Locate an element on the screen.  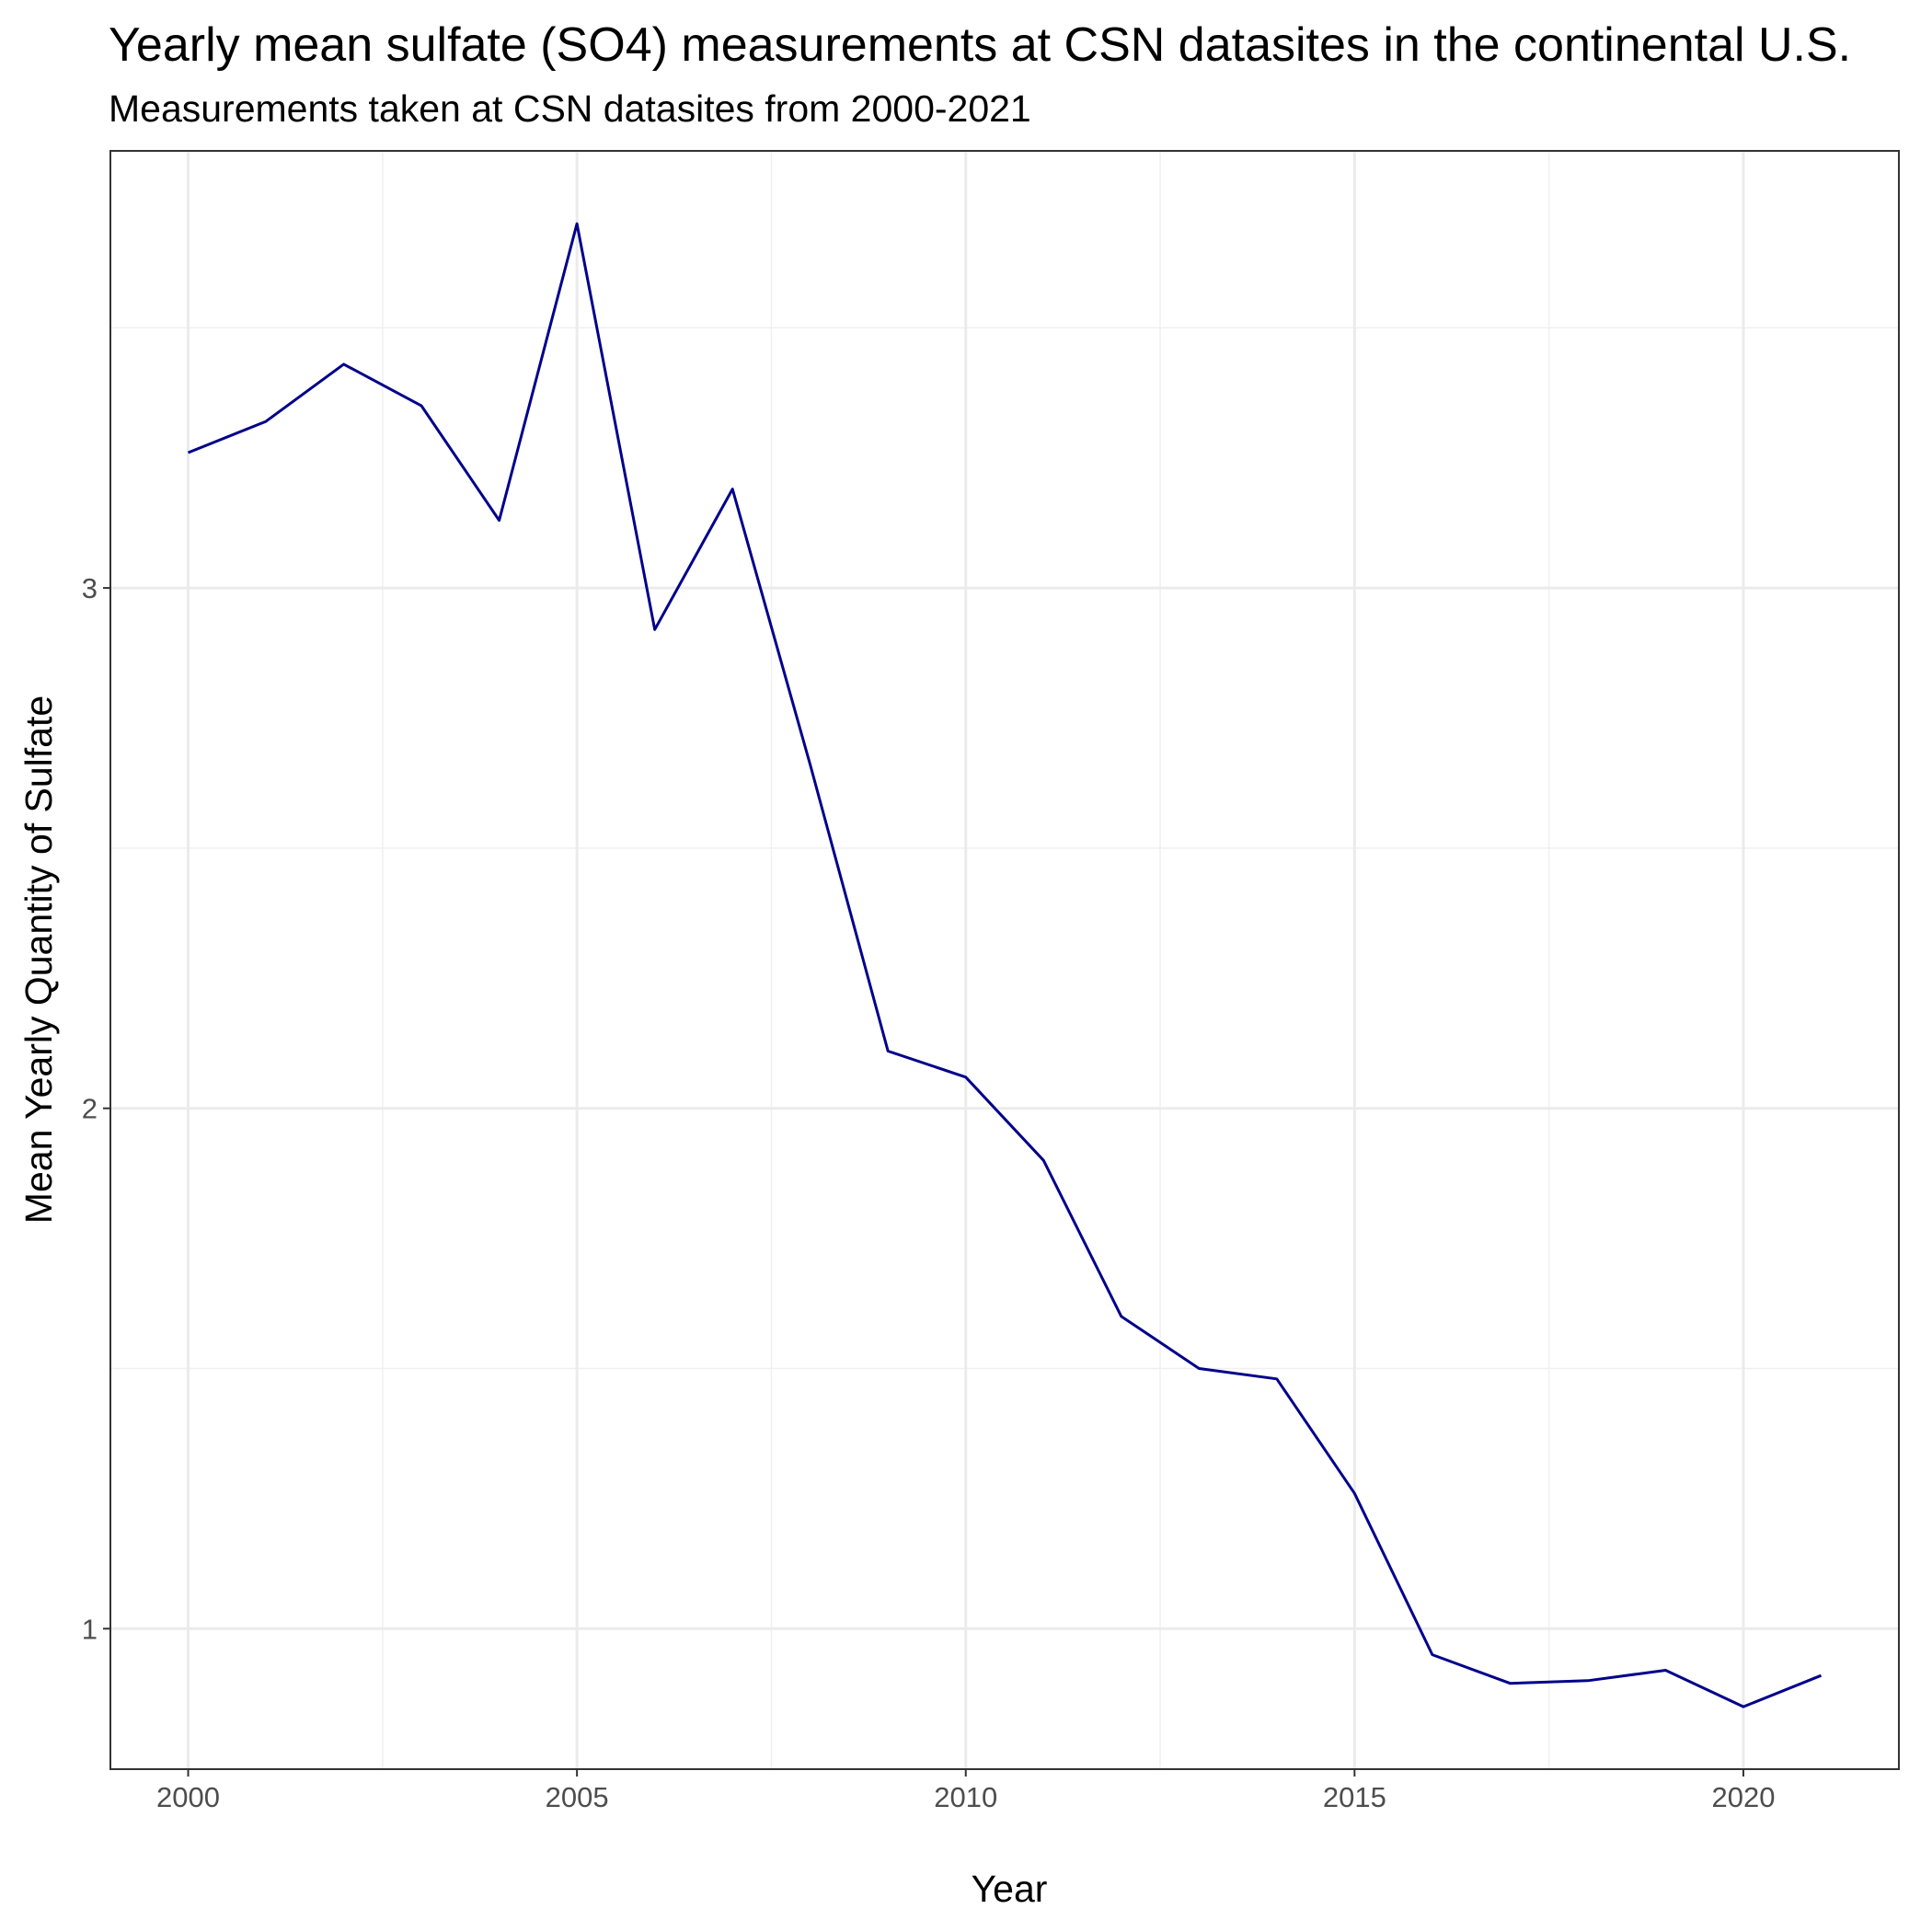
y-tick-label: 1 is located at coordinates (90, 1629).